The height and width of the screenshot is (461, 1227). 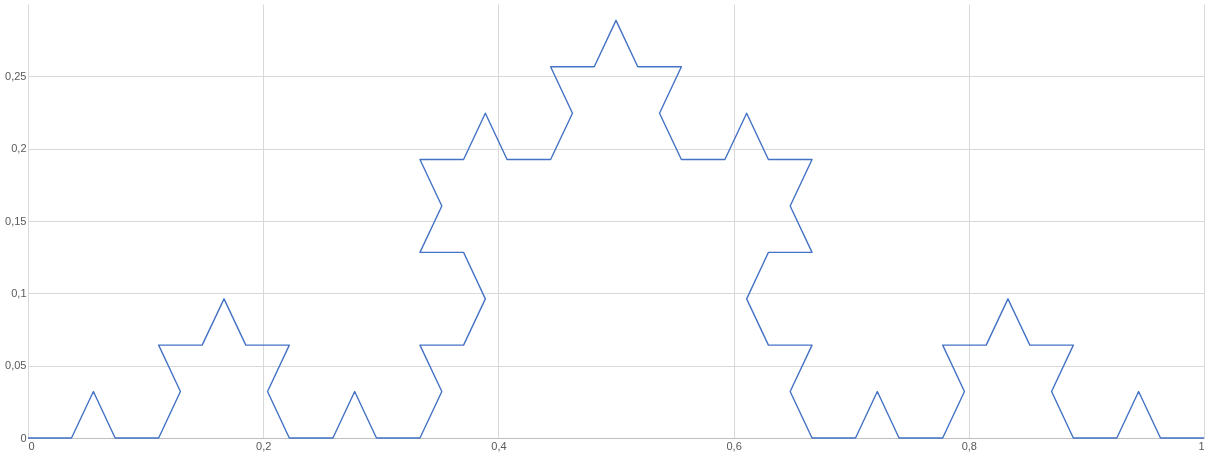 What do you see at coordinates (734, 445) in the screenshot?
I see `x-tick-label: 0,6` at bounding box center [734, 445].